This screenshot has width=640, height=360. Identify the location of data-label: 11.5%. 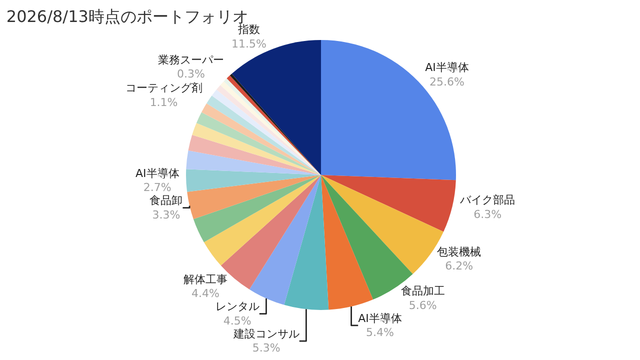
(249, 43).